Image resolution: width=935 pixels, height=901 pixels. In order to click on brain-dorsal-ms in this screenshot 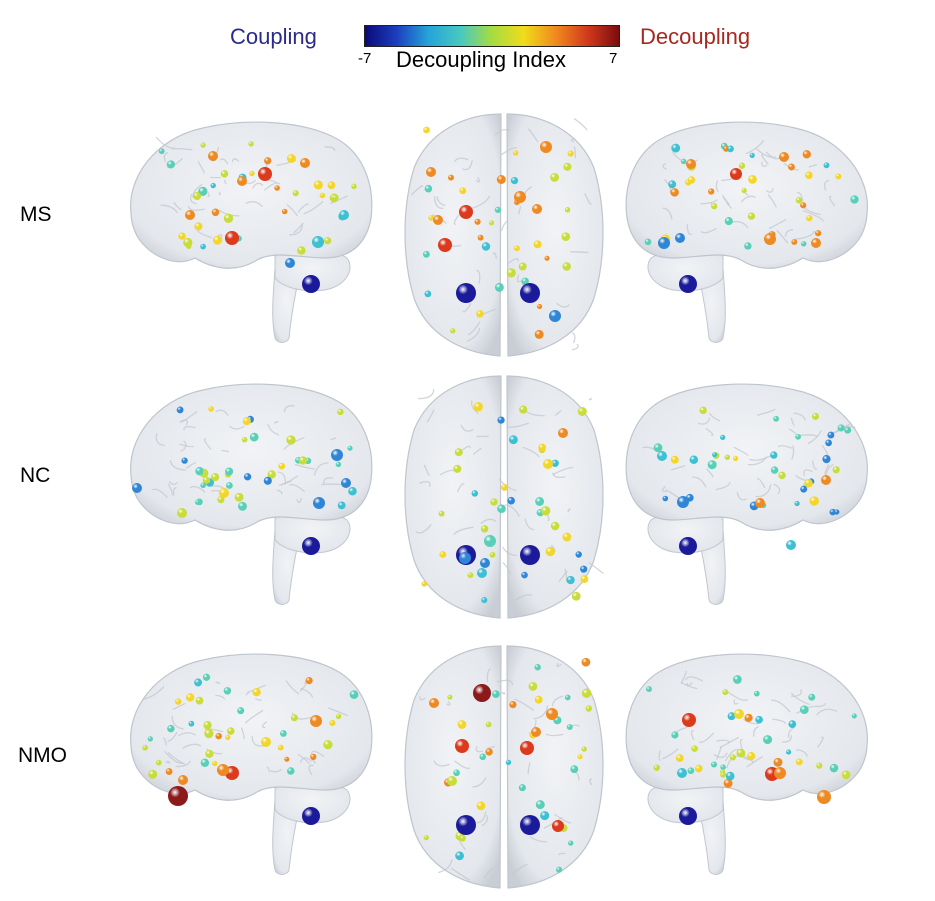, I will do `click(504, 235)`.